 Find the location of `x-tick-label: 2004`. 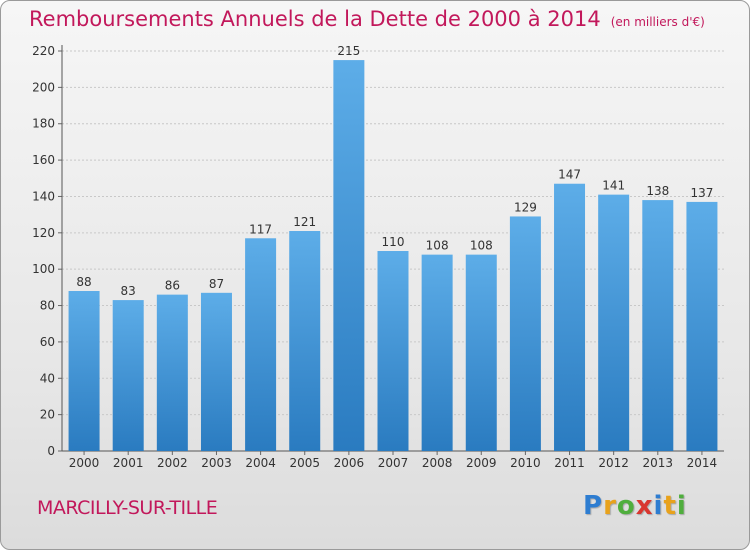

x-tick-label: 2004 is located at coordinates (260, 463).